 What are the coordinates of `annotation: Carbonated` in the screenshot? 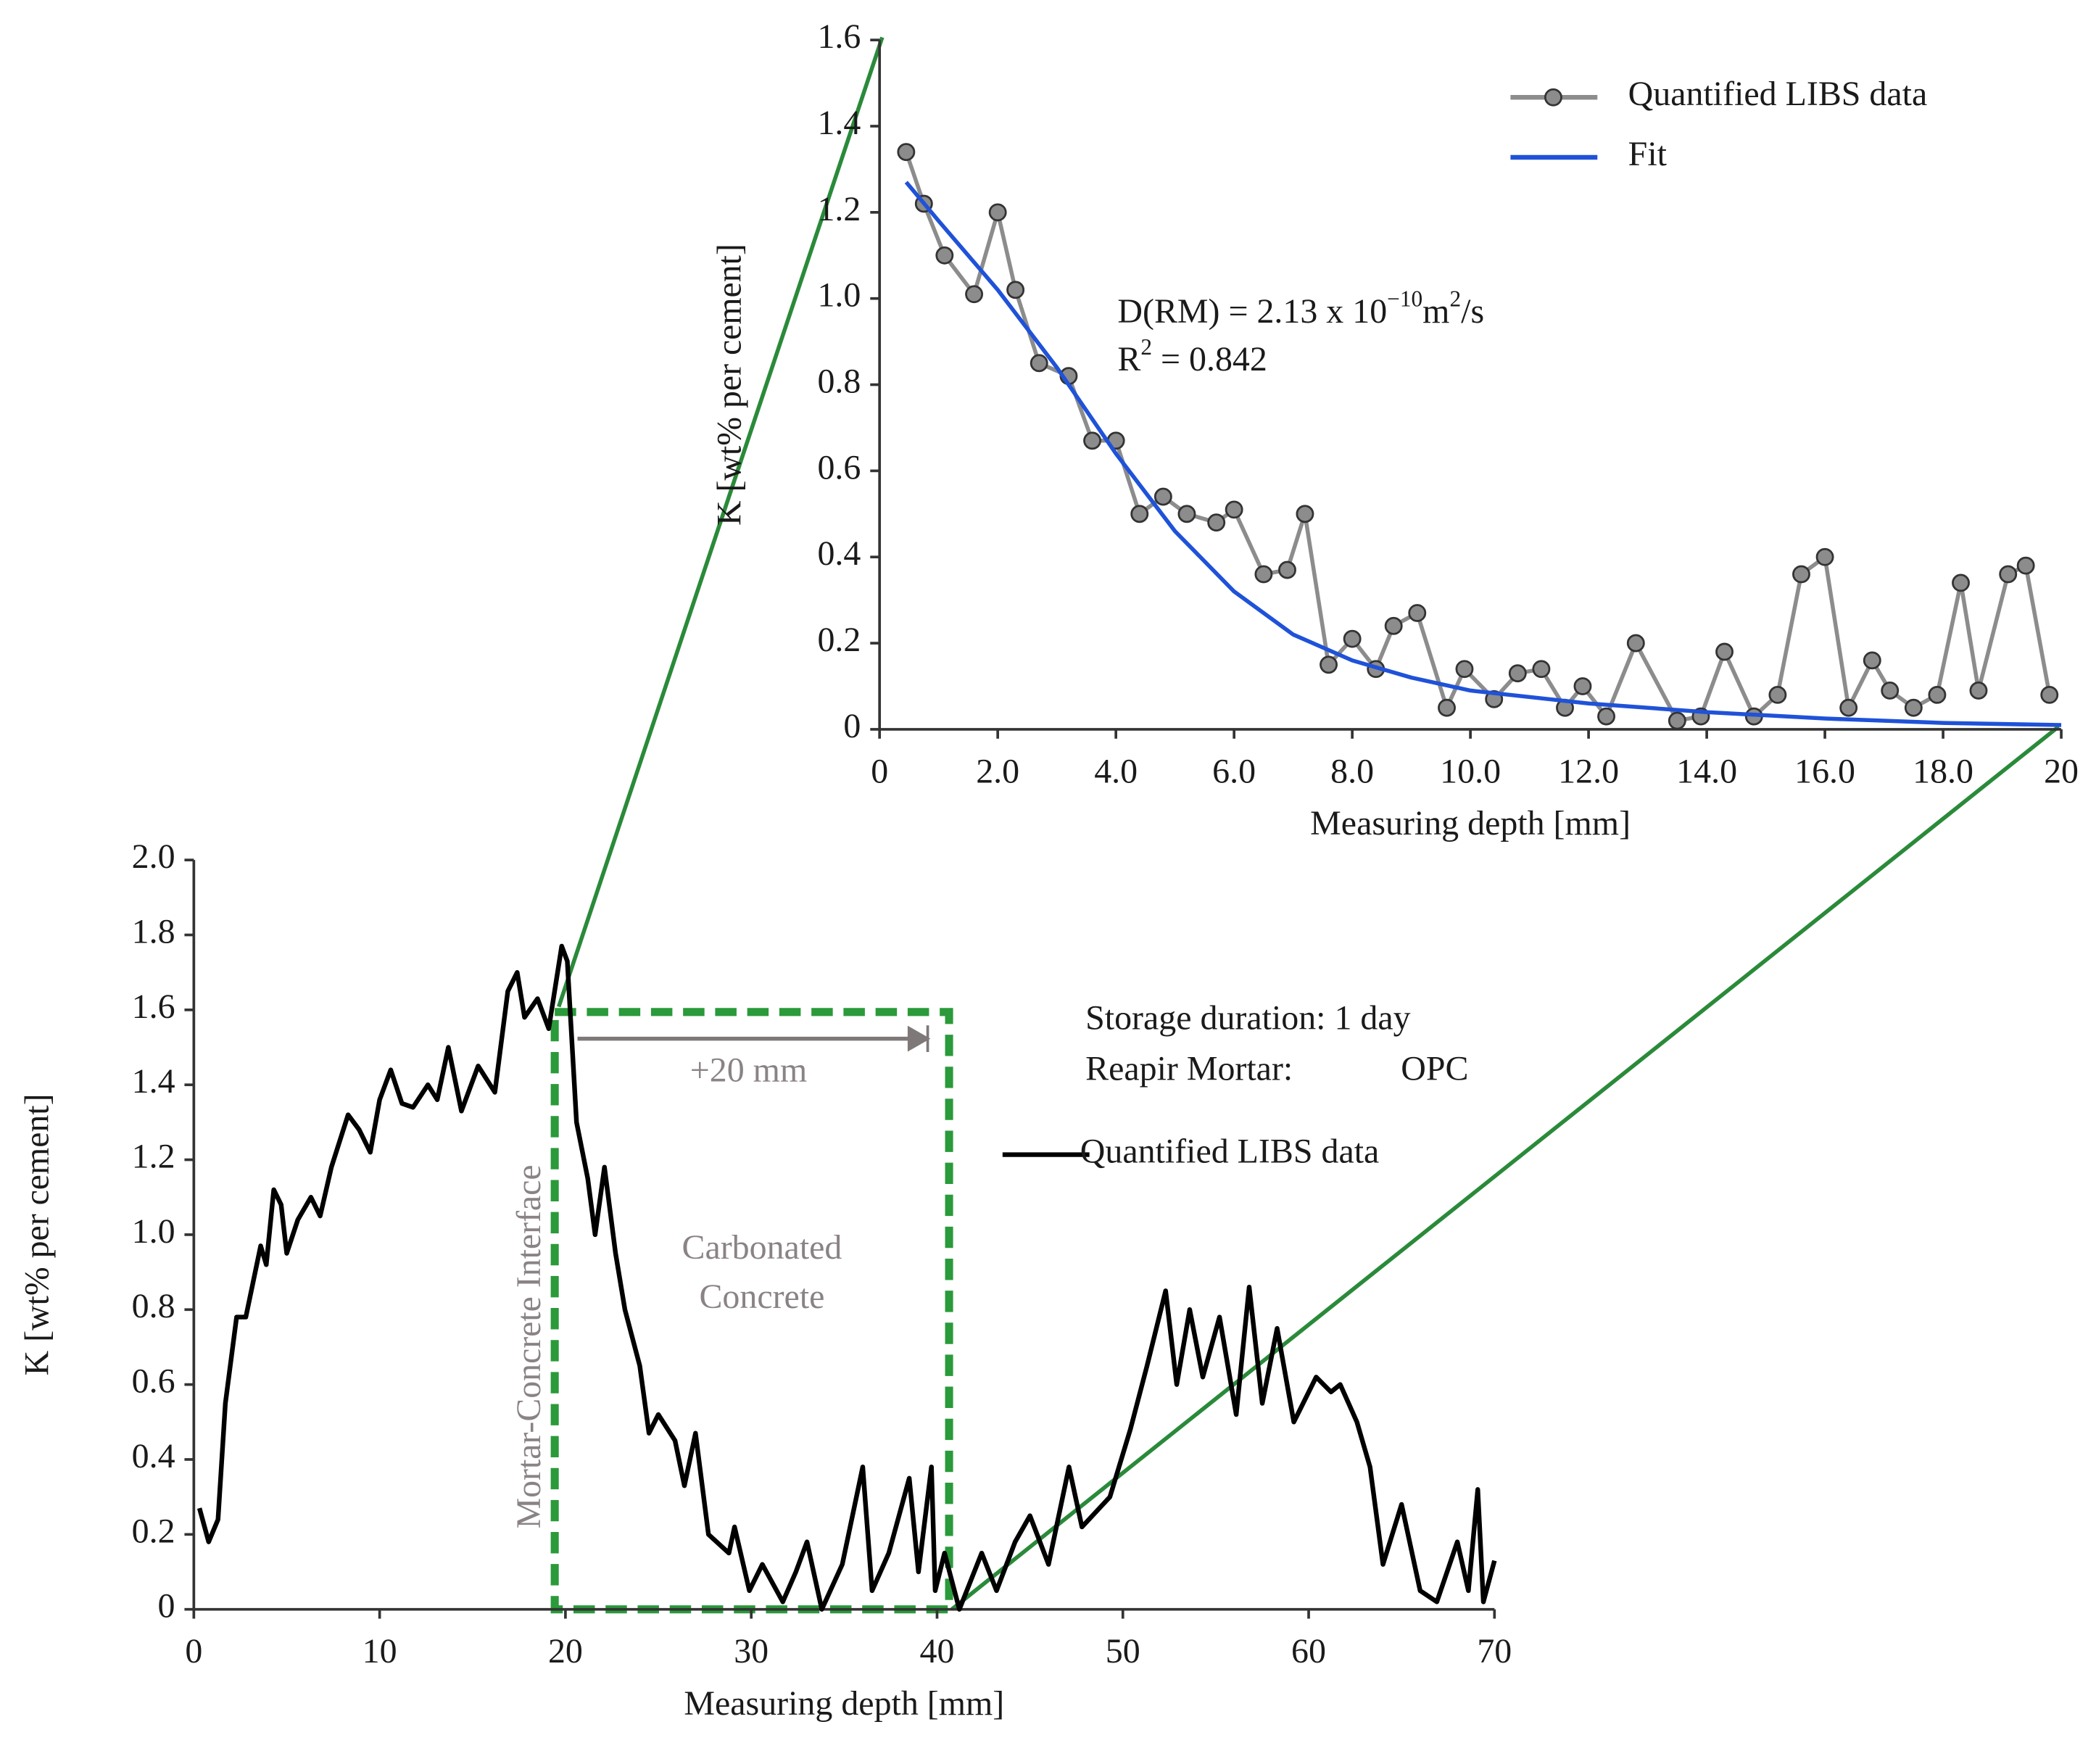 It's located at (762, 1247).